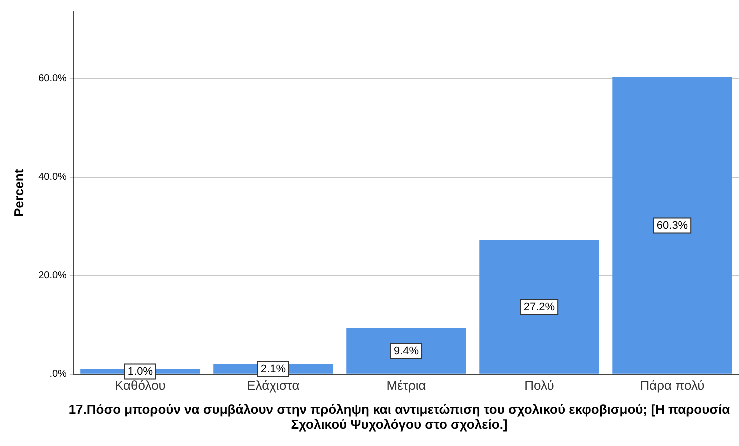 The image size is (739, 446). What do you see at coordinates (53, 178) in the screenshot?
I see `y-tick-label: 40.0%` at bounding box center [53, 178].